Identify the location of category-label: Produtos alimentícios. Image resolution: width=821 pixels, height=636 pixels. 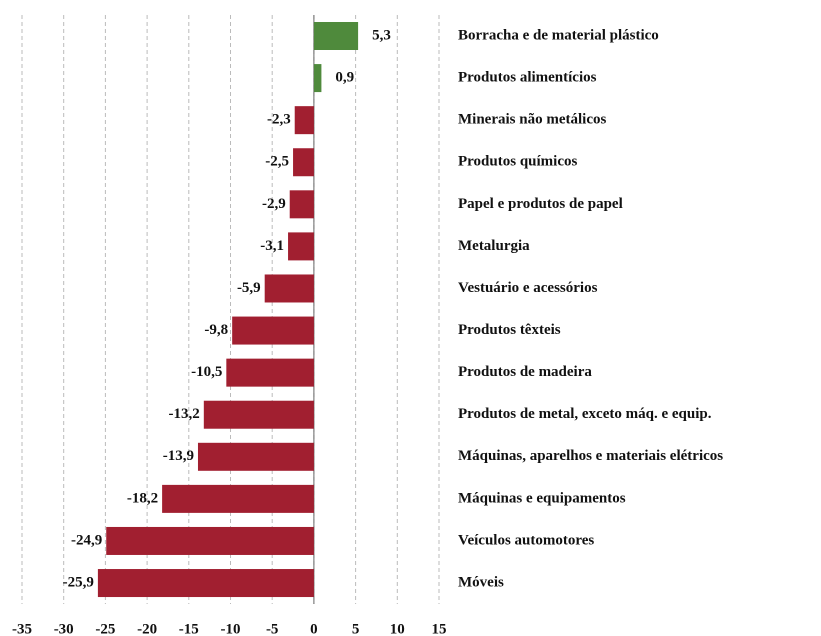
(527, 78).